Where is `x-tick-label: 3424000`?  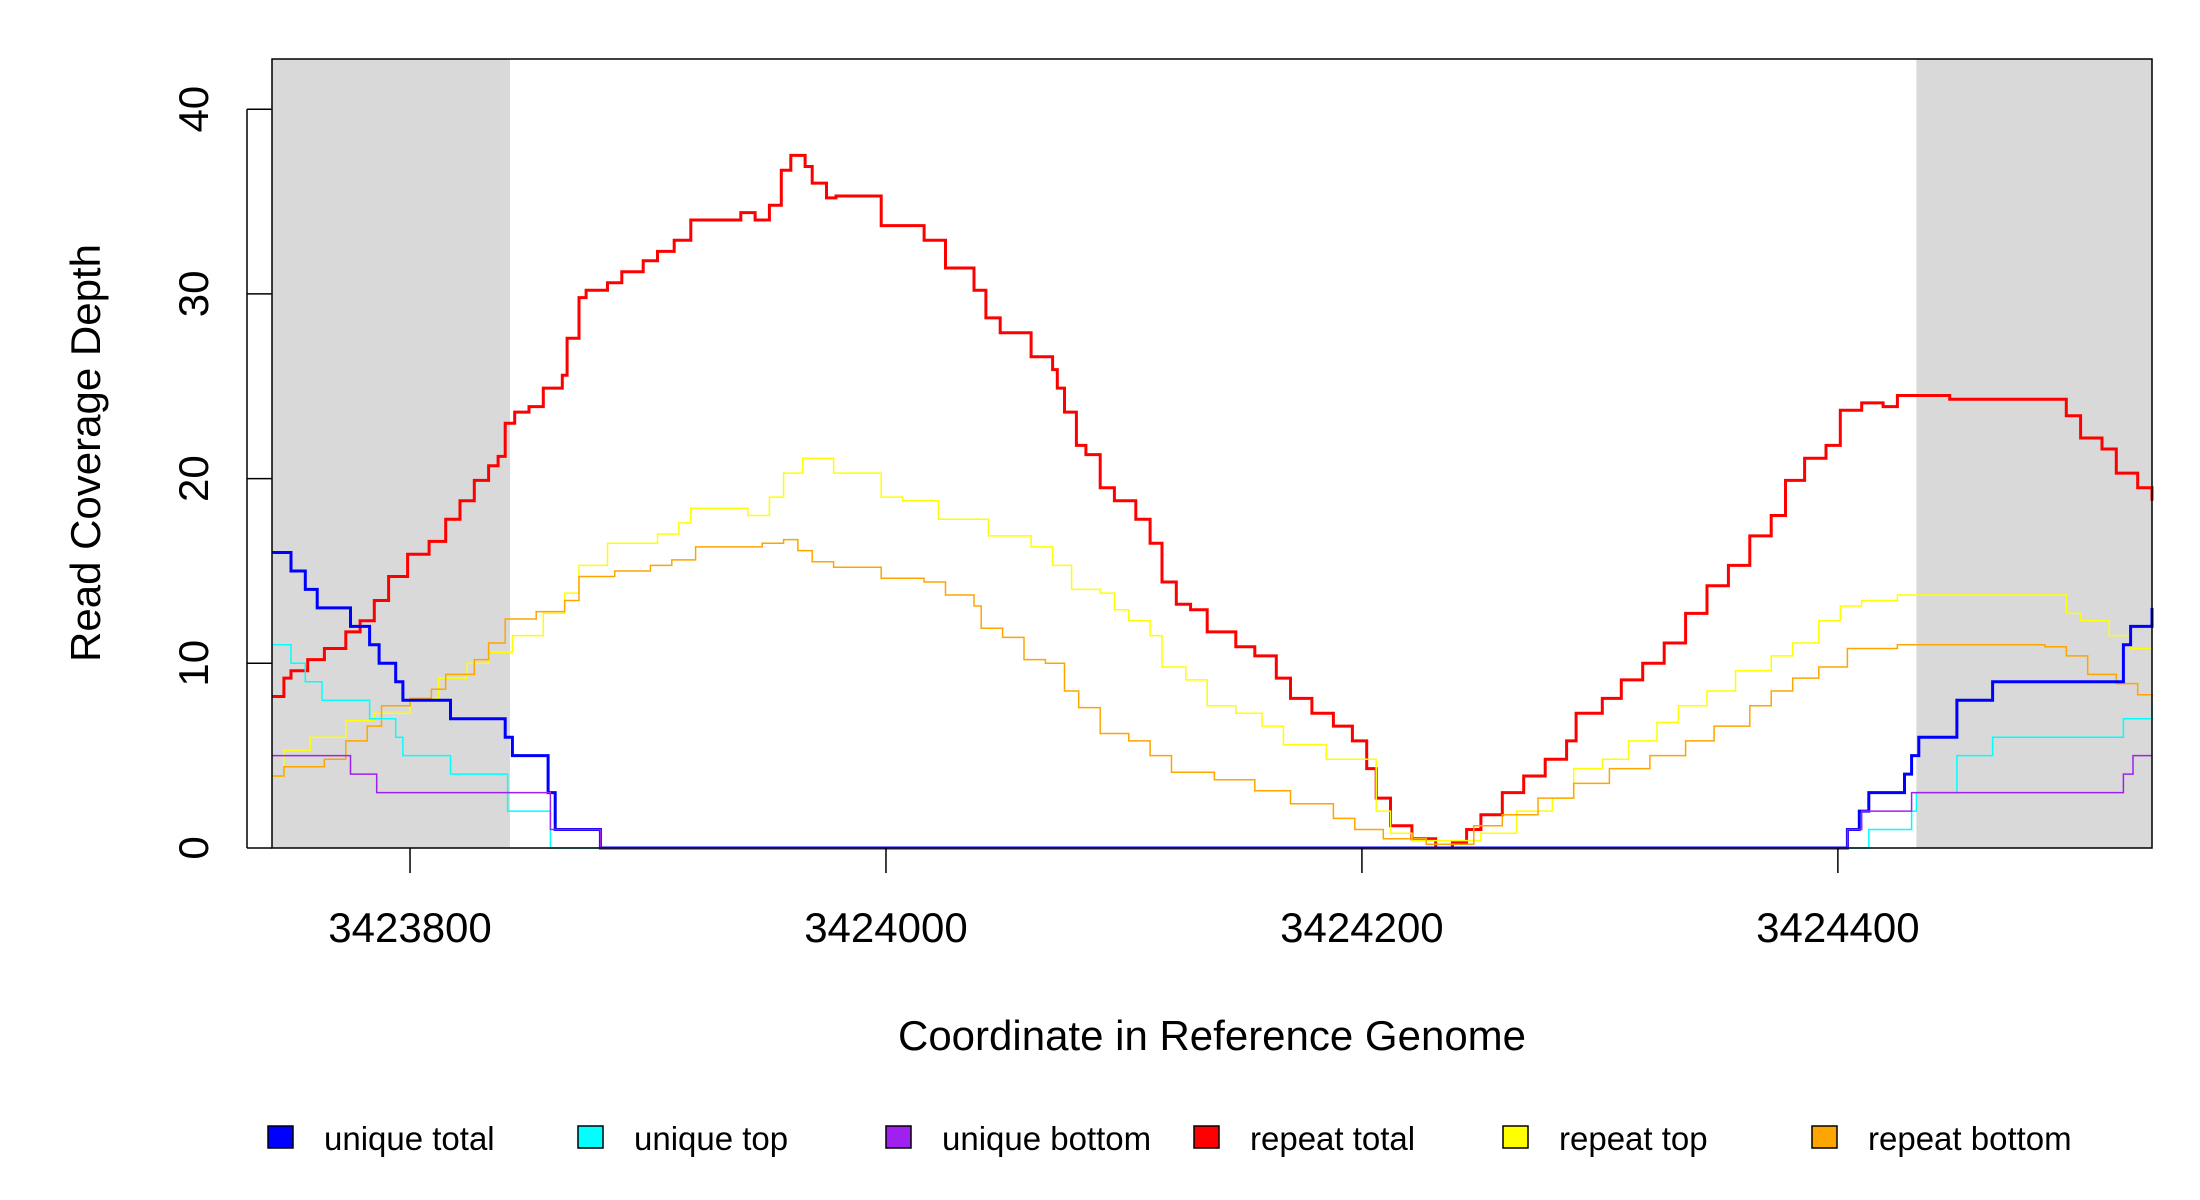 x-tick-label: 3424000 is located at coordinates (886, 927).